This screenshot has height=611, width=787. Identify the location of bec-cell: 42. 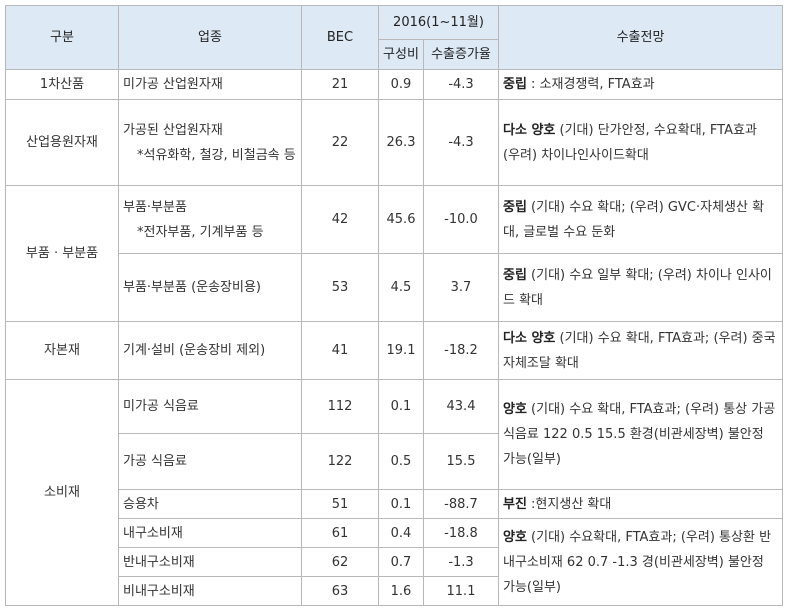
(340, 219).